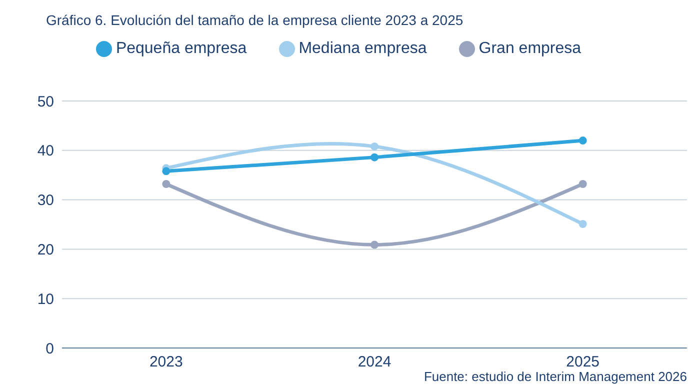  Describe the element at coordinates (583, 362) in the screenshot. I see `x-tick-label: 2025` at that location.